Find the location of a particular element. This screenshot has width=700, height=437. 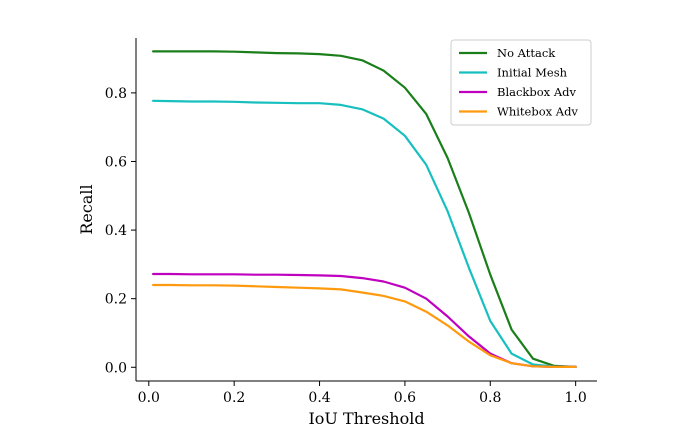

legend-frame is located at coordinates (521, 82).